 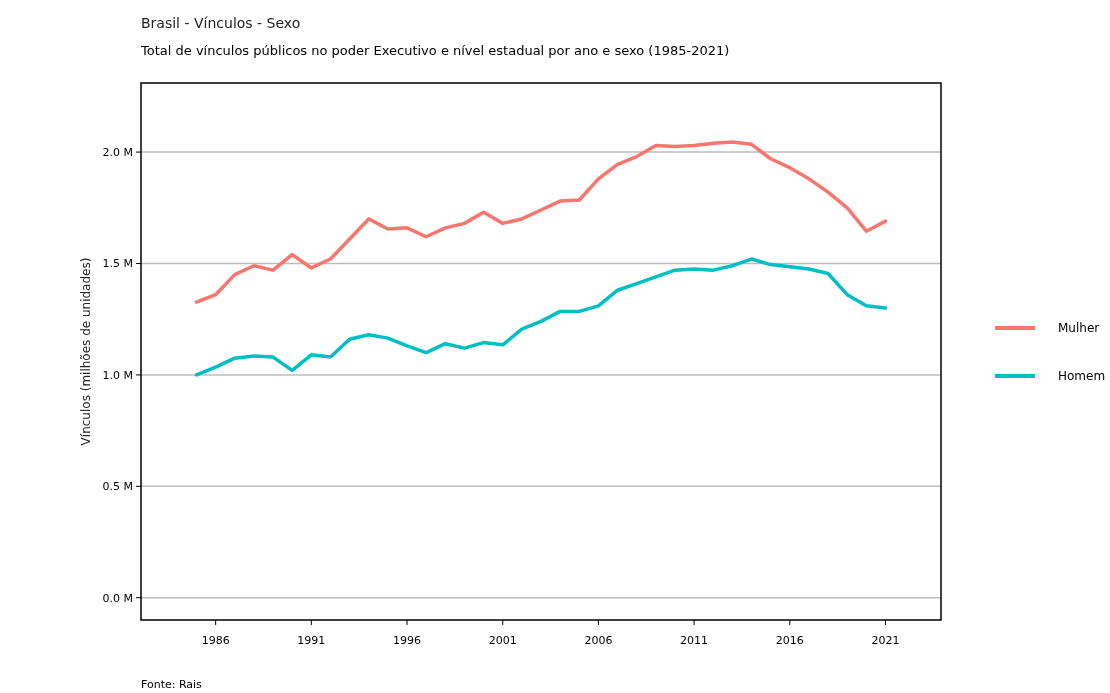 What do you see at coordinates (694, 640) in the screenshot?
I see `x-tick-label: 2011` at bounding box center [694, 640].